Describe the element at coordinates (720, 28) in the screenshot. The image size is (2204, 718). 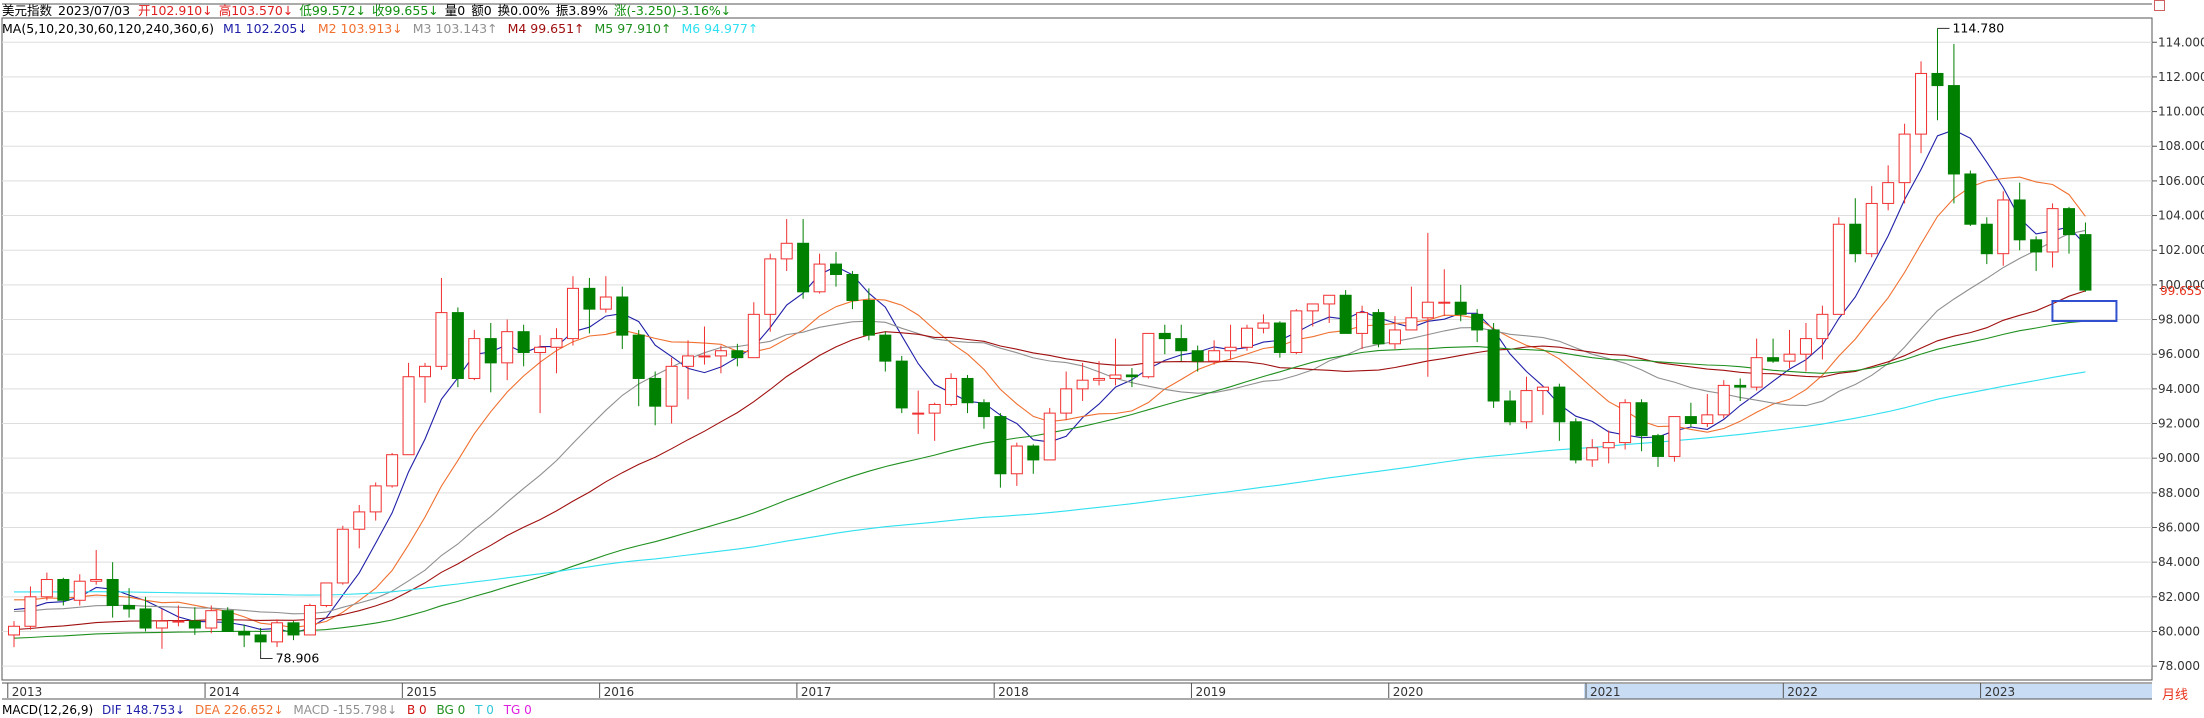
I see `ma-legend-m6: M6 94.977↑` at that location.